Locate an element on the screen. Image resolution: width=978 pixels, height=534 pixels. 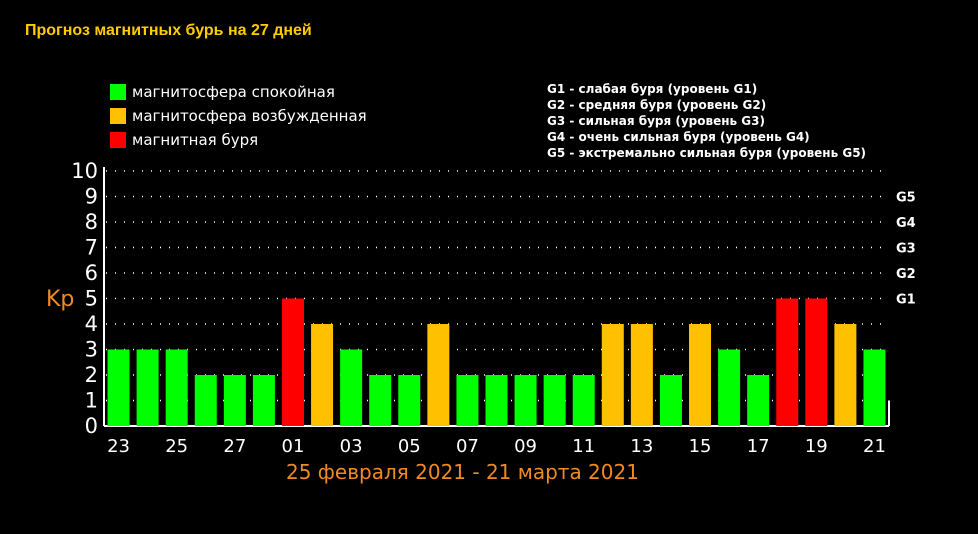
y-tick-label: 6 is located at coordinates (91, 273).